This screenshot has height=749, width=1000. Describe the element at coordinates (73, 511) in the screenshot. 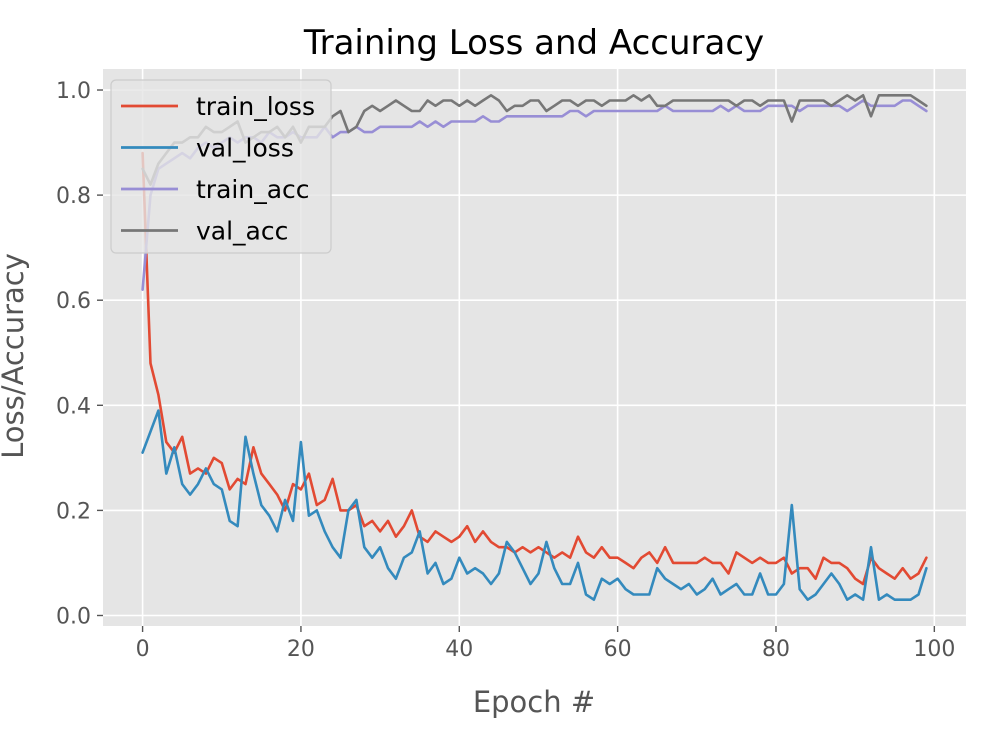

I see `y-tick-label: 0.2` at that location.